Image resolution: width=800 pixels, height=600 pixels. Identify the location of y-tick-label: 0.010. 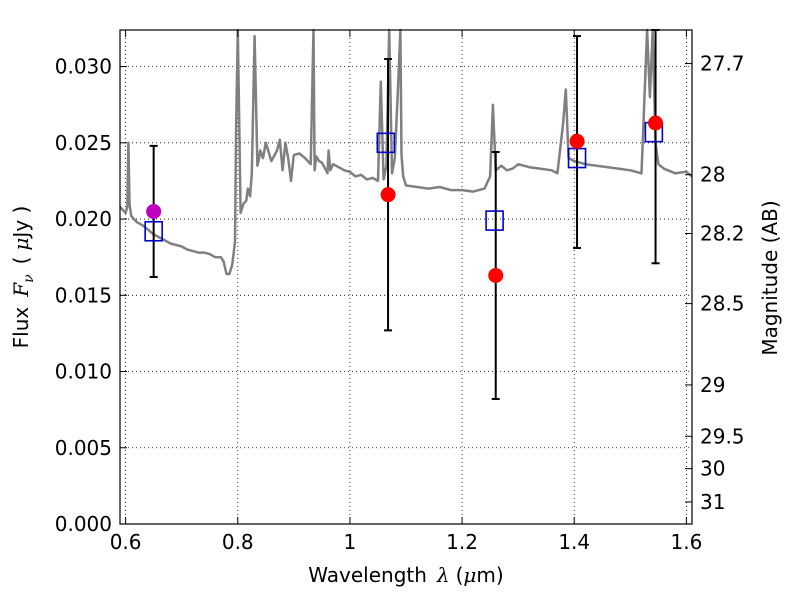
(83, 372).